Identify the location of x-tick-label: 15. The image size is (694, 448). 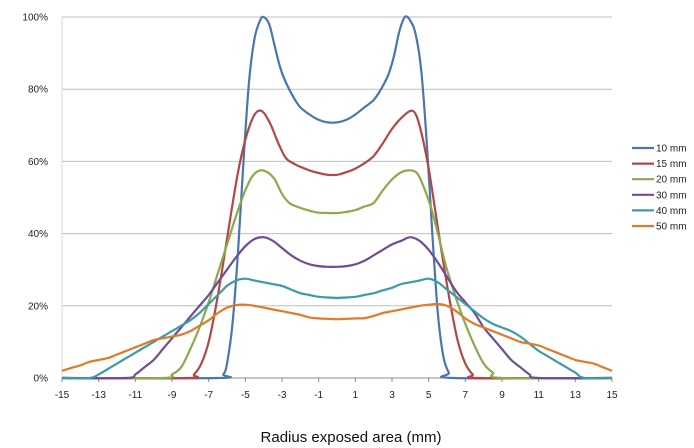
(612, 395).